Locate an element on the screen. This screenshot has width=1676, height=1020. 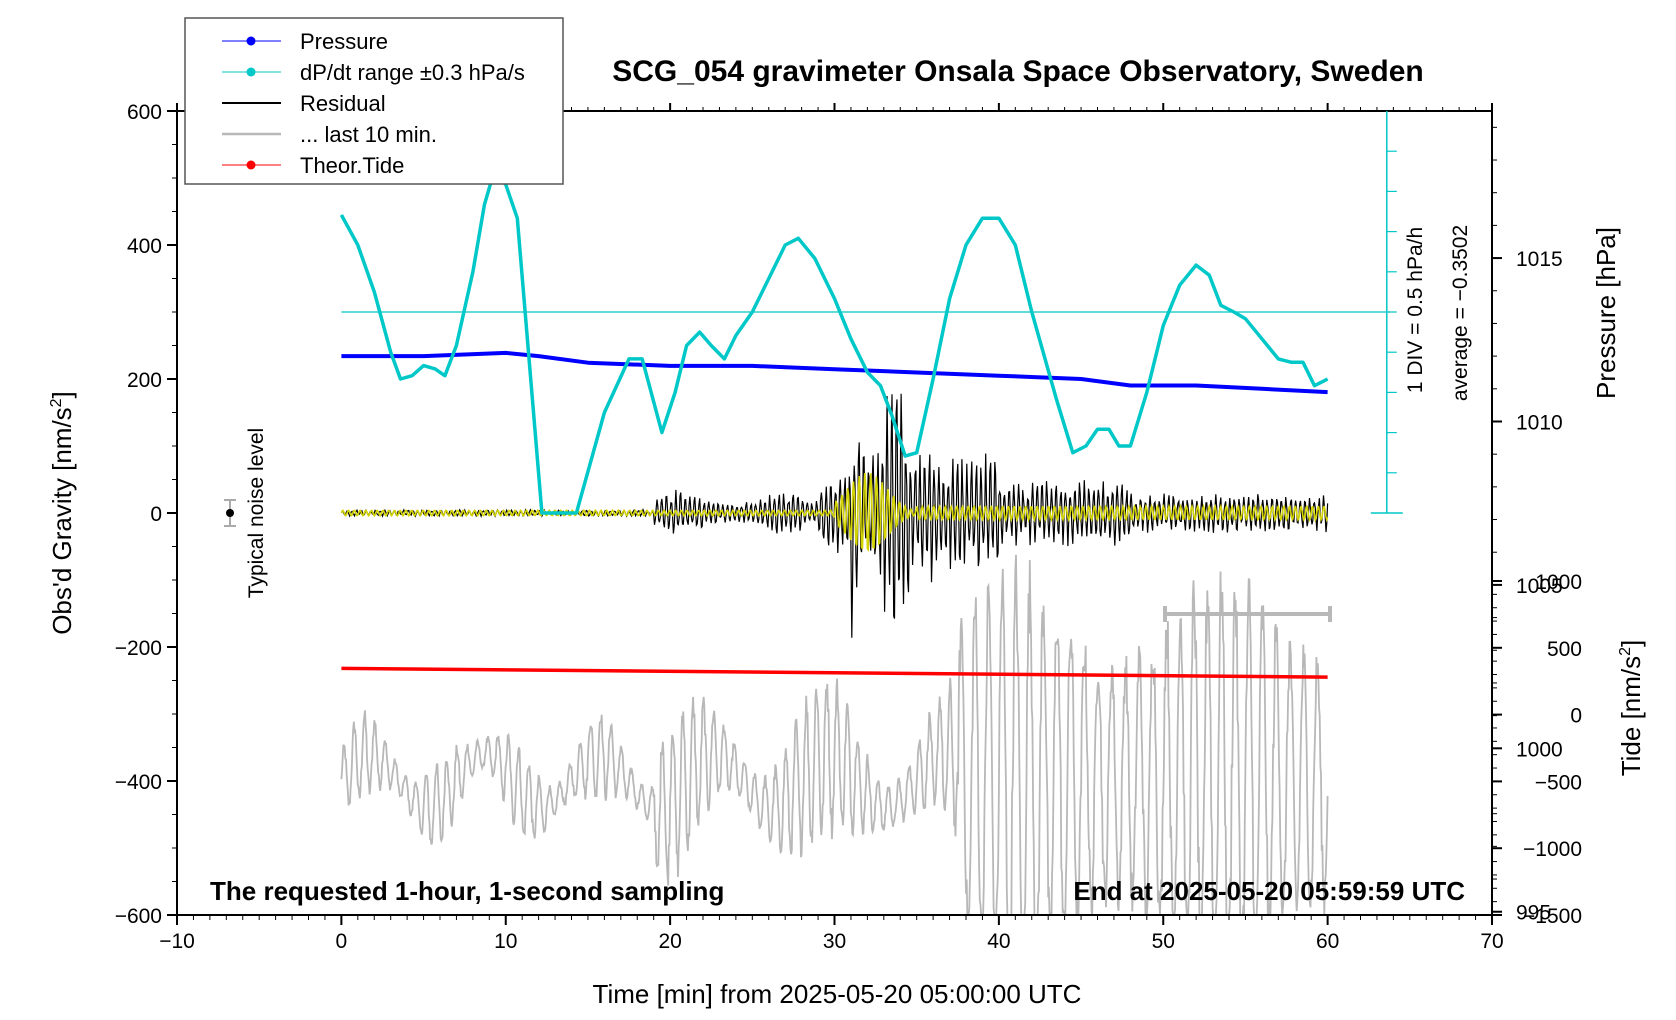
annotation-end-time: End at 2025-05-20 05:59:59 UTC is located at coordinates (1269, 891).